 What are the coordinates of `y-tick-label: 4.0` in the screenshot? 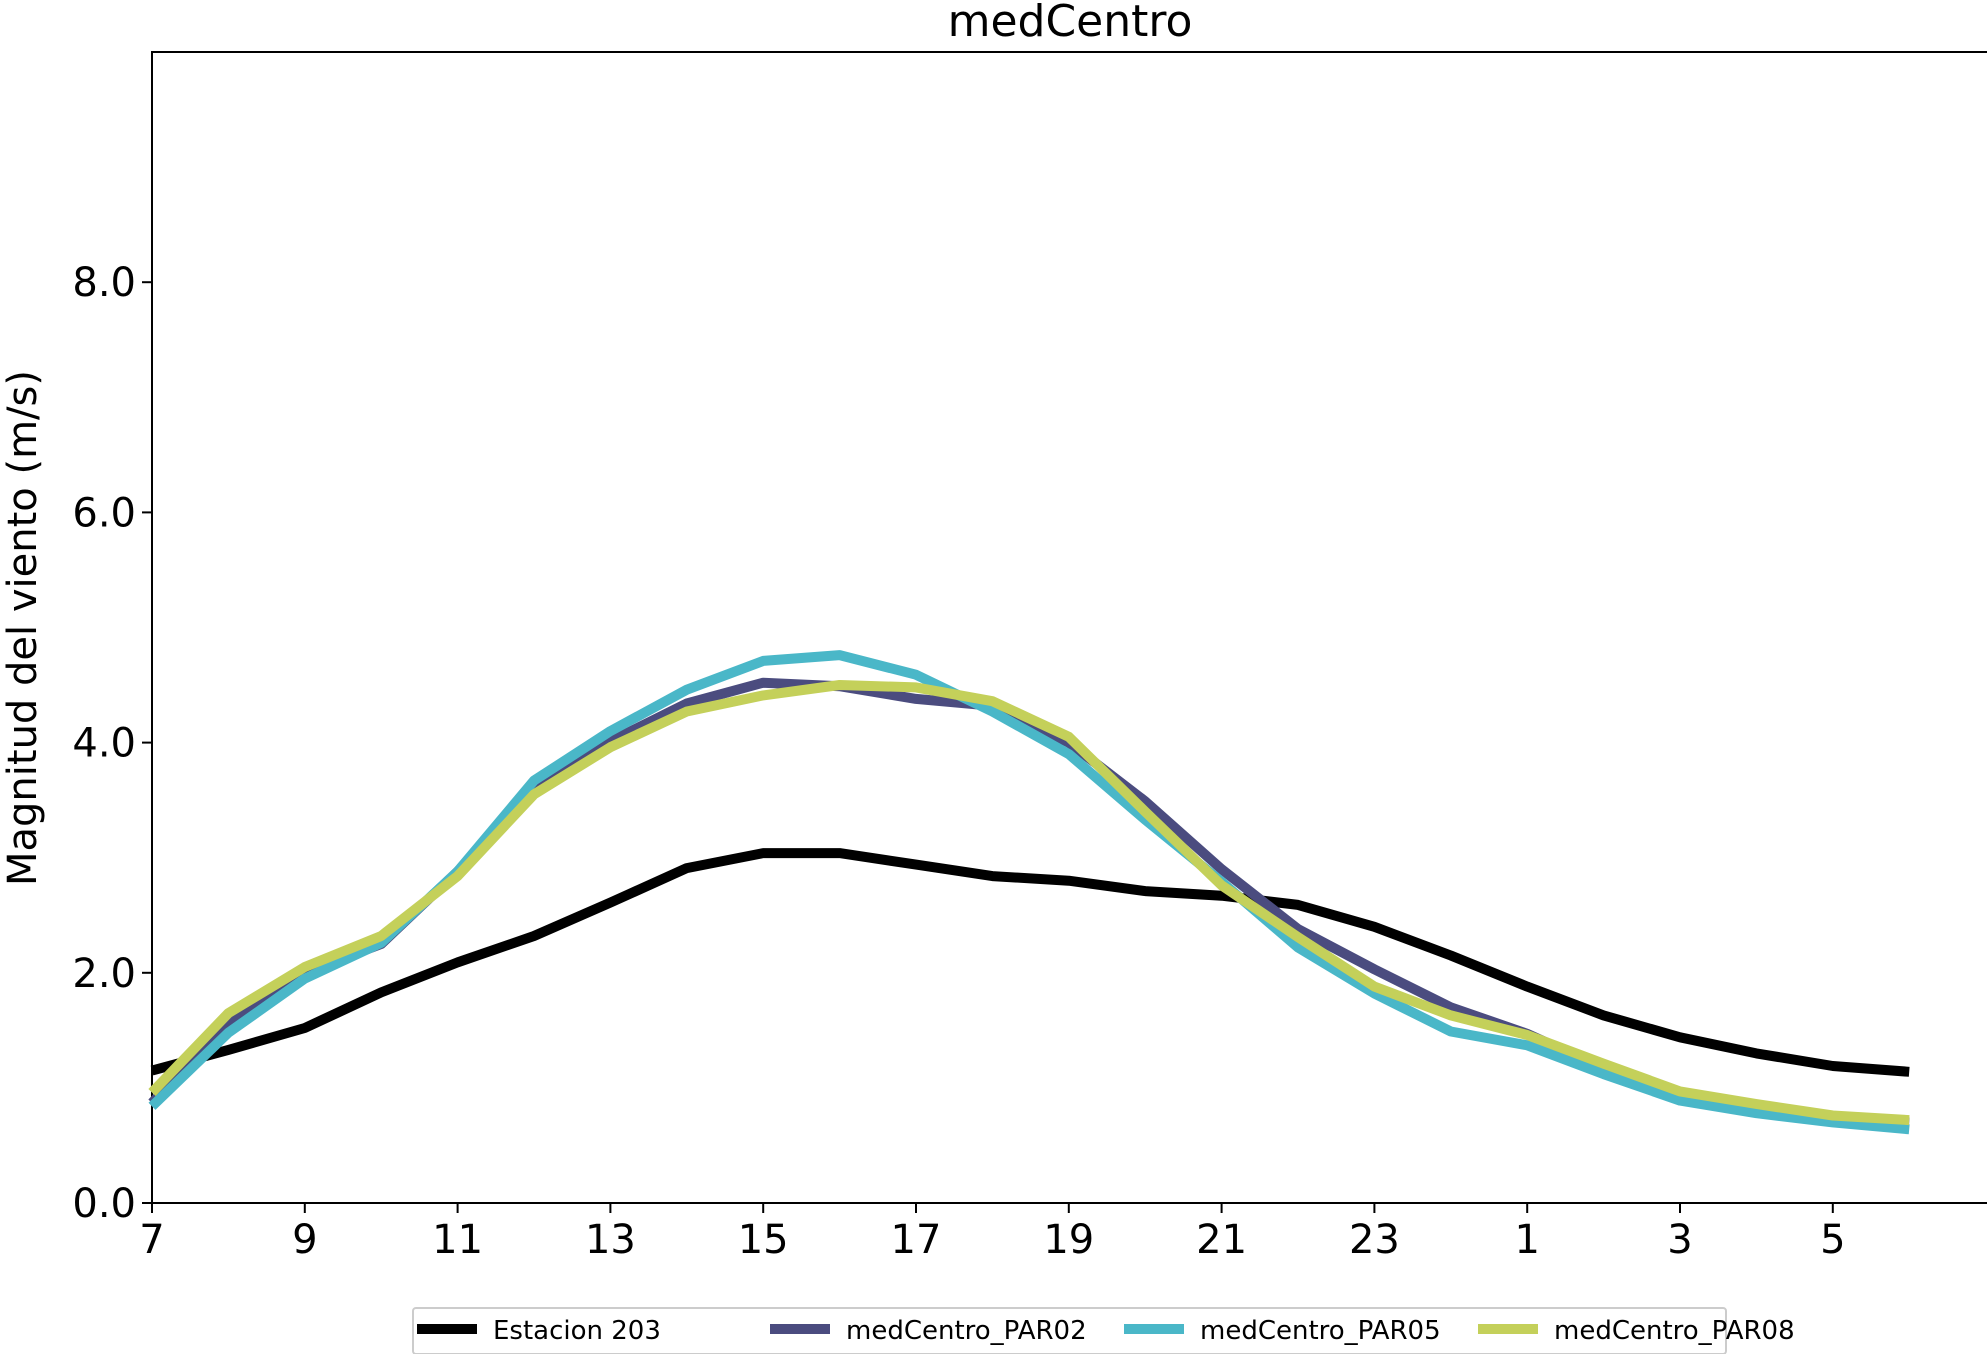 It's located at (104, 744).